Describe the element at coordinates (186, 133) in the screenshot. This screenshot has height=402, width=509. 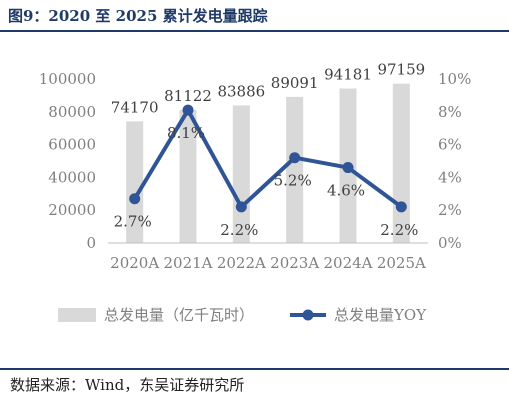
I see `yoy-value-label: 8.1%` at that location.